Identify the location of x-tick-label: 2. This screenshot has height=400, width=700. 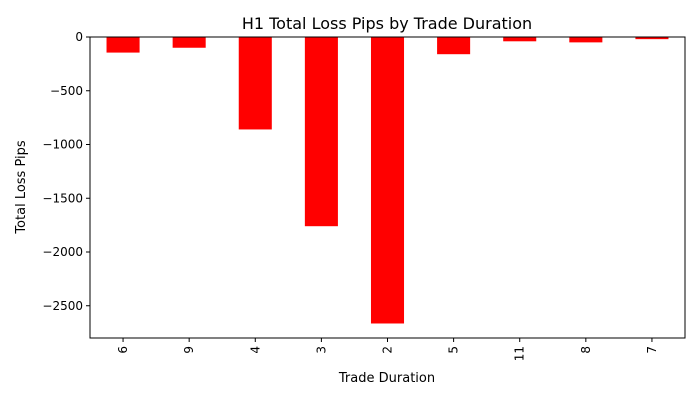
(388, 350).